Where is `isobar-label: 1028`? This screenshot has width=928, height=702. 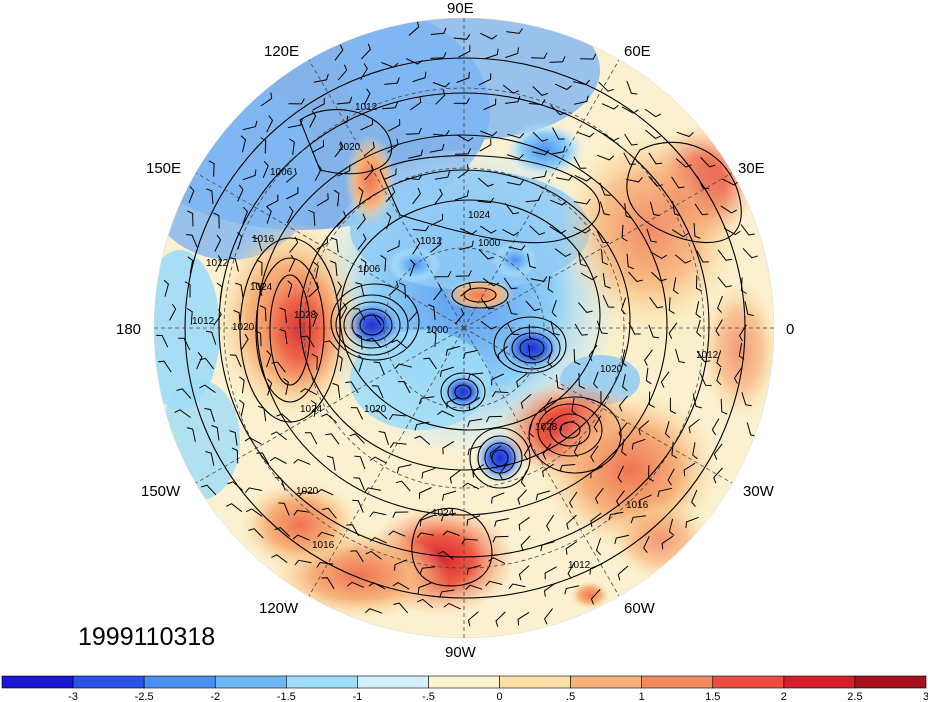
isobar-label: 1028 is located at coordinates (305, 315).